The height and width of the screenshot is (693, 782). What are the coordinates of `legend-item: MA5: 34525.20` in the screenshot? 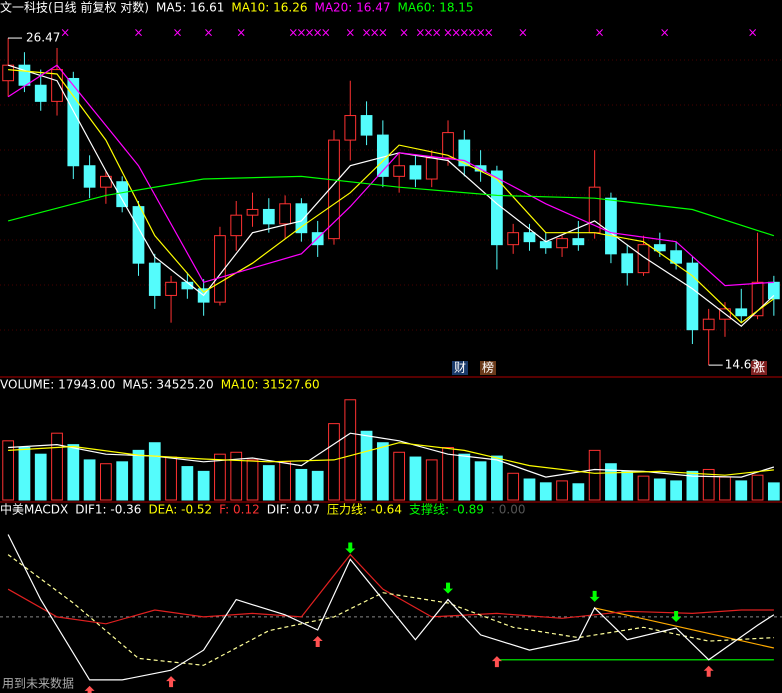 It's located at (167, 385).